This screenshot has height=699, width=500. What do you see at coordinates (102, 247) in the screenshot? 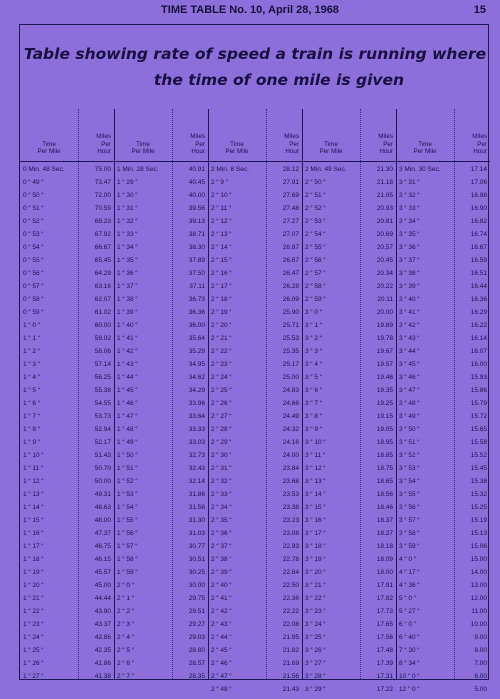
I see `miles-per-hour-cell: 66.67` at bounding box center [102, 247].